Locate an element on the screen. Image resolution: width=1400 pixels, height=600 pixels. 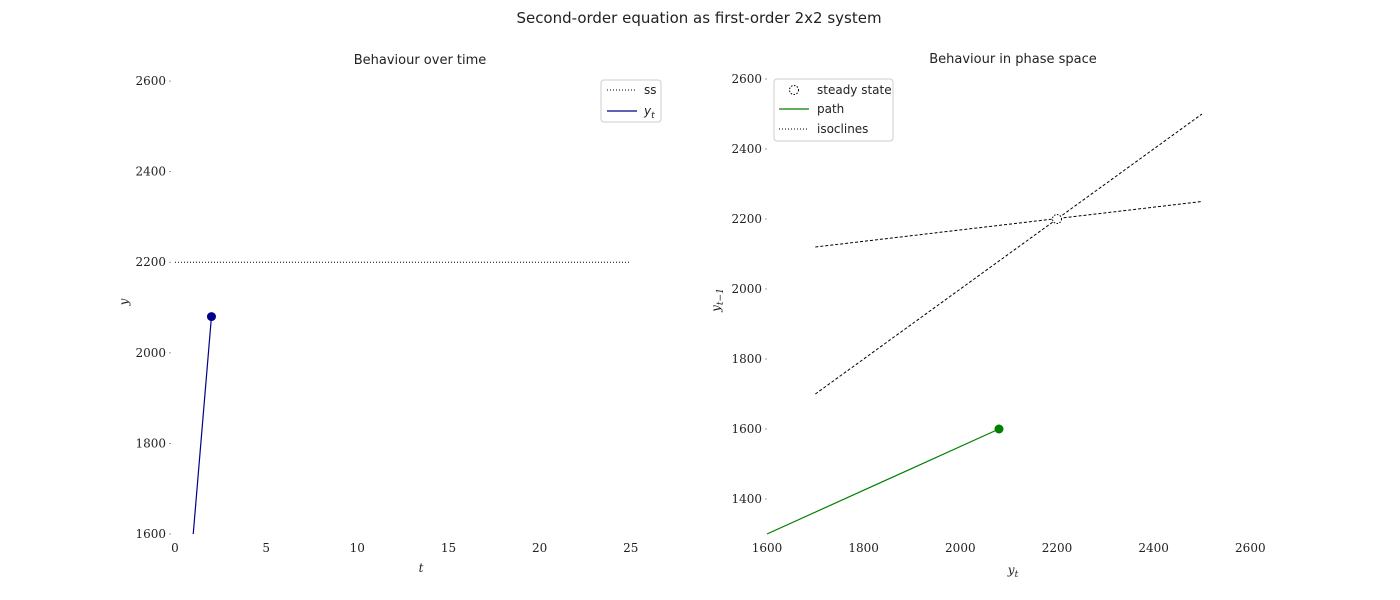
legend-label-ss: ss is located at coordinates (650, 90).